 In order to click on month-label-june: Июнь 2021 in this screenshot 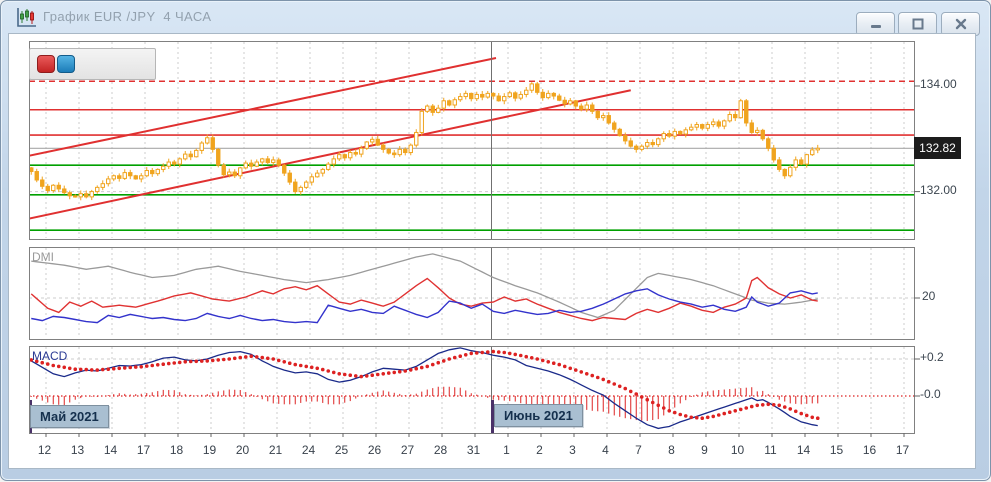, I will do `click(538, 415)`.